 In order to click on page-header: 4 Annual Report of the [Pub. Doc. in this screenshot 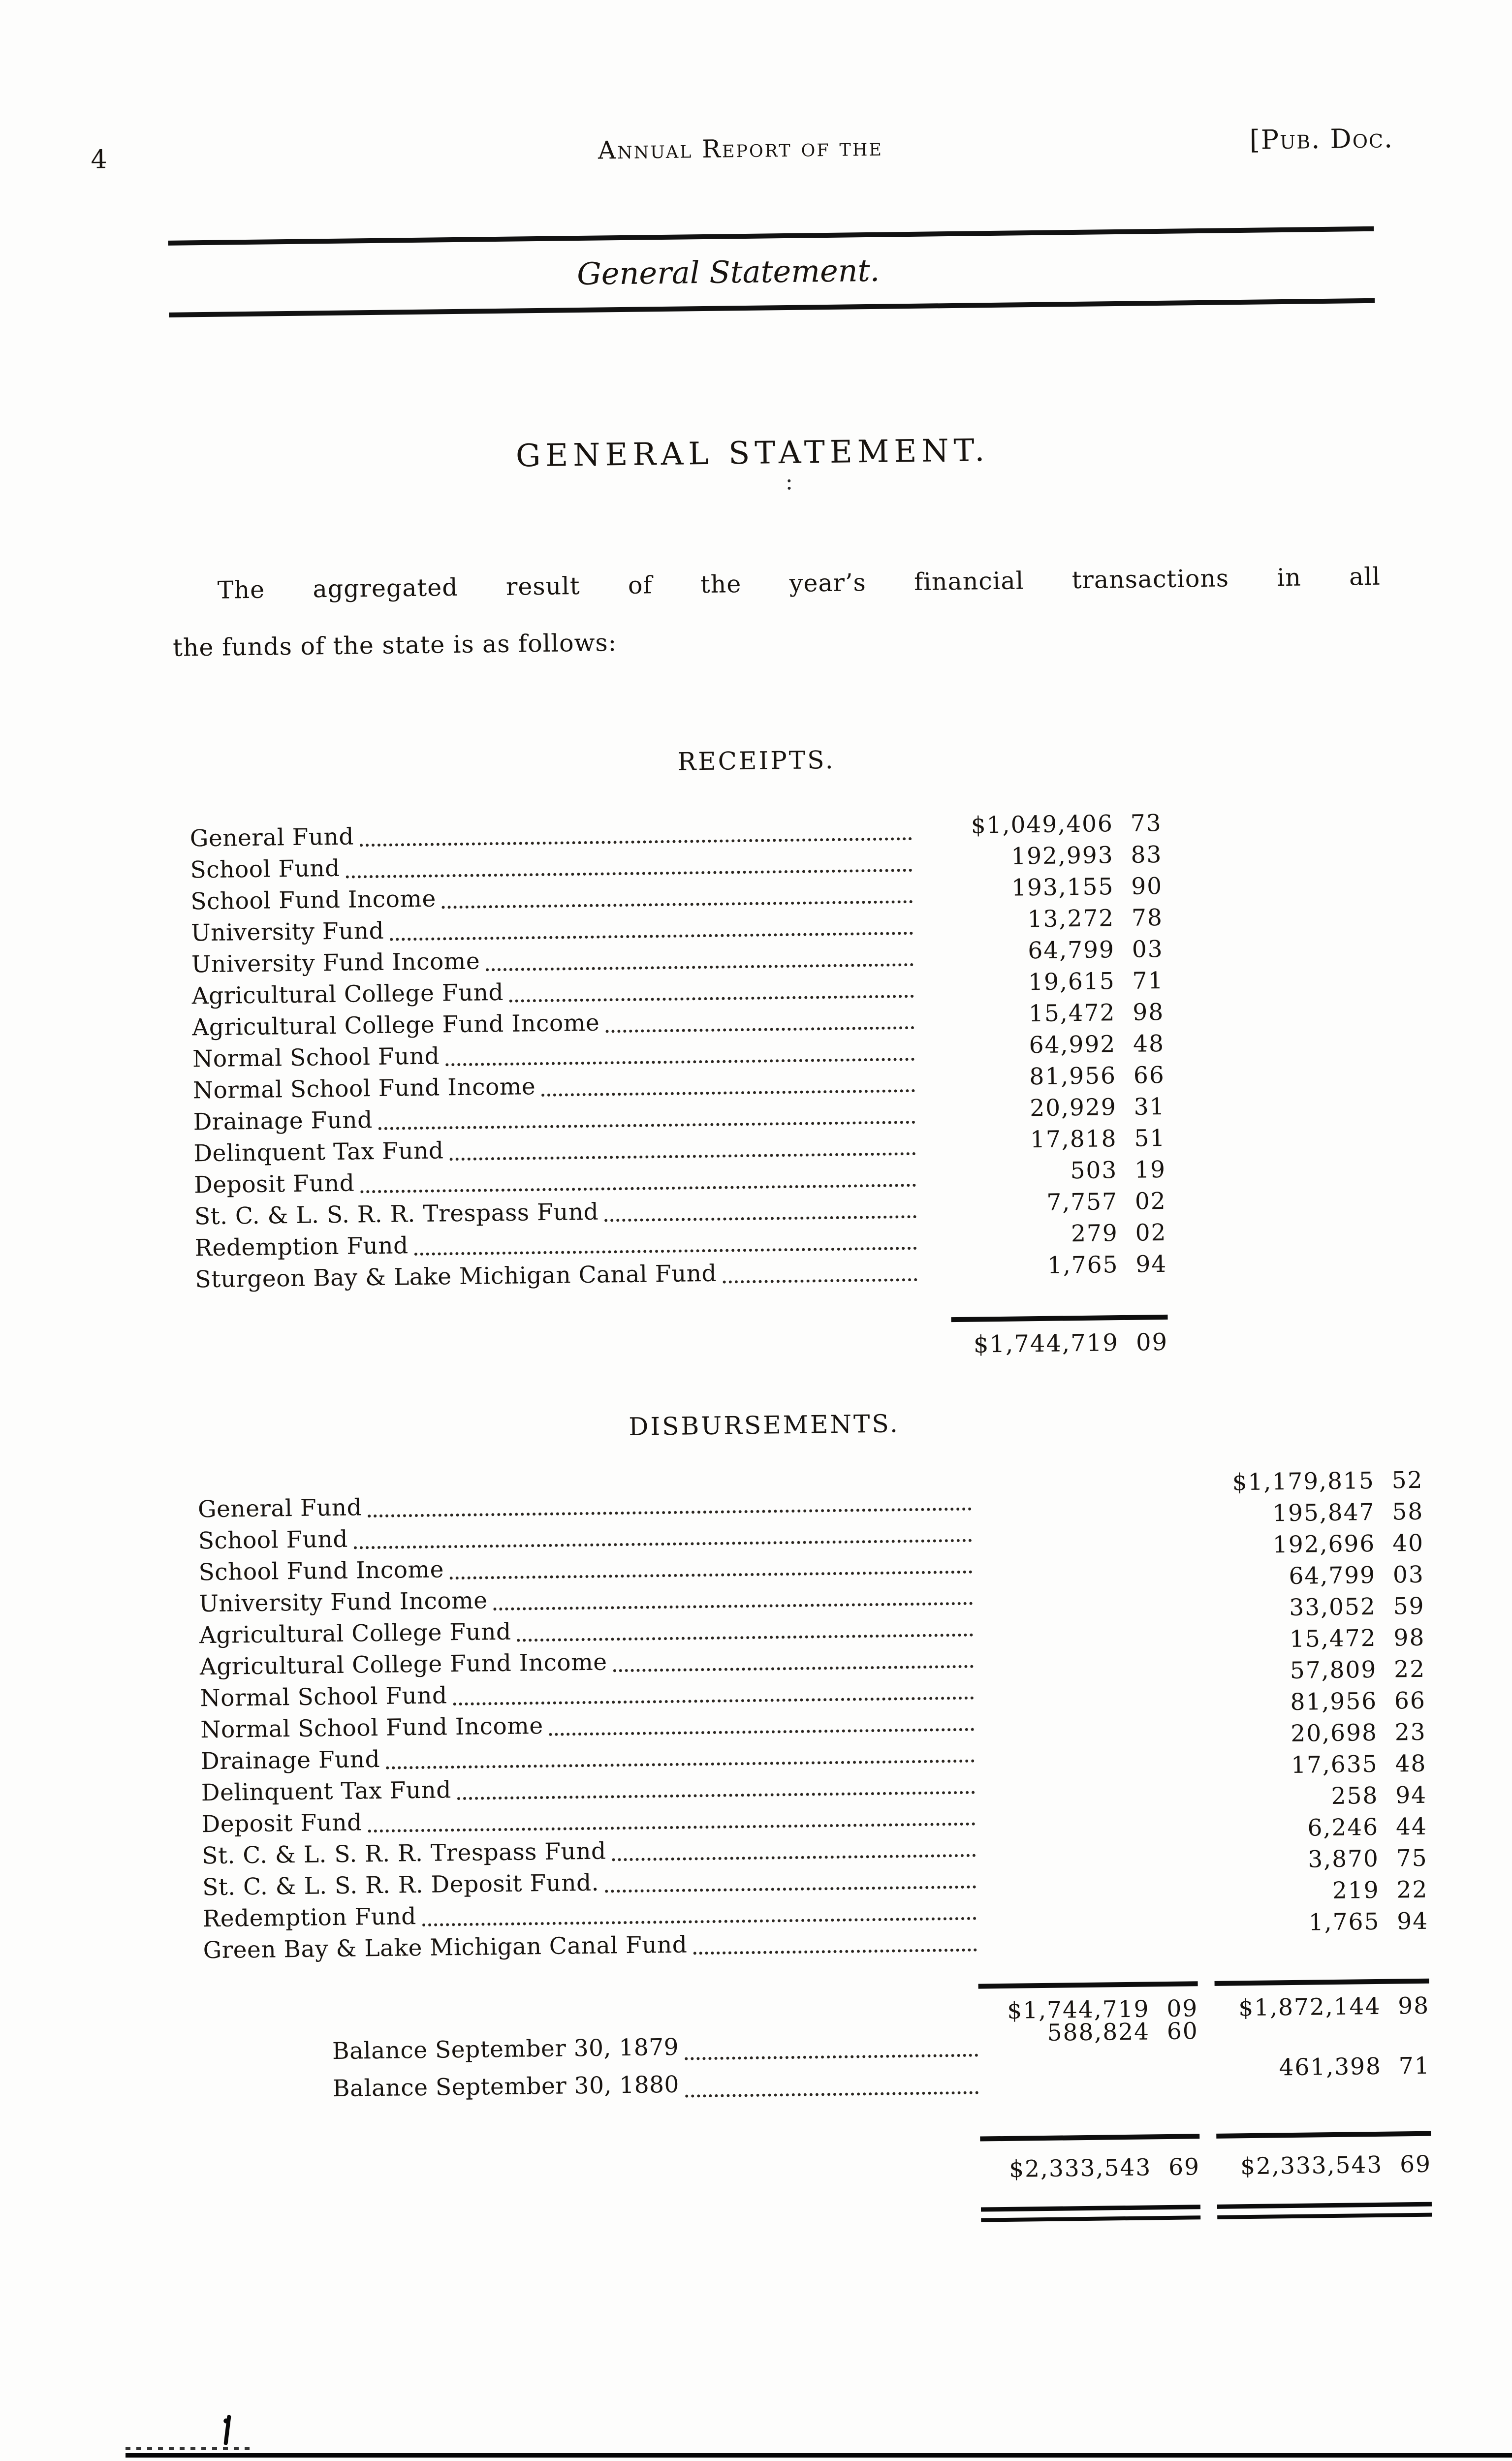, I will do `click(749, 150)`.